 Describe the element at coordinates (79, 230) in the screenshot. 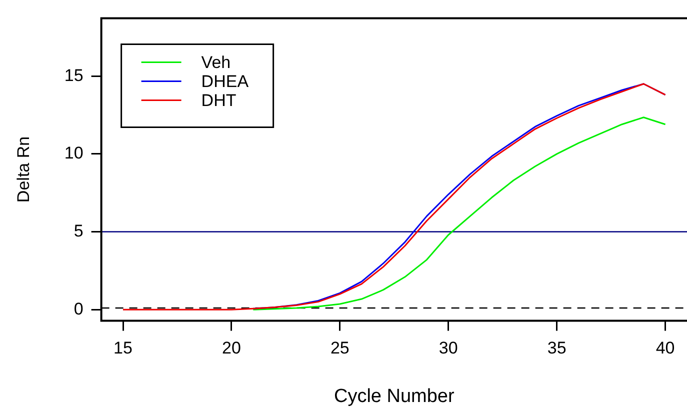

I see `y-tick-label: 5` at that location.